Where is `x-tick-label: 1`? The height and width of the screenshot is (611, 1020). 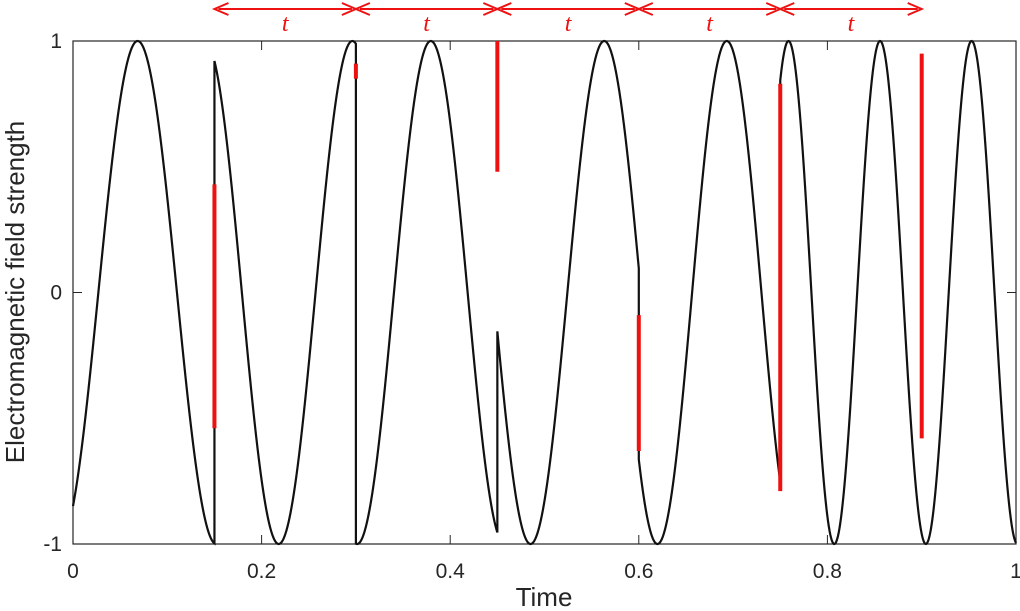
x-tick-label: 1 is located at coordinates (1015, 571).